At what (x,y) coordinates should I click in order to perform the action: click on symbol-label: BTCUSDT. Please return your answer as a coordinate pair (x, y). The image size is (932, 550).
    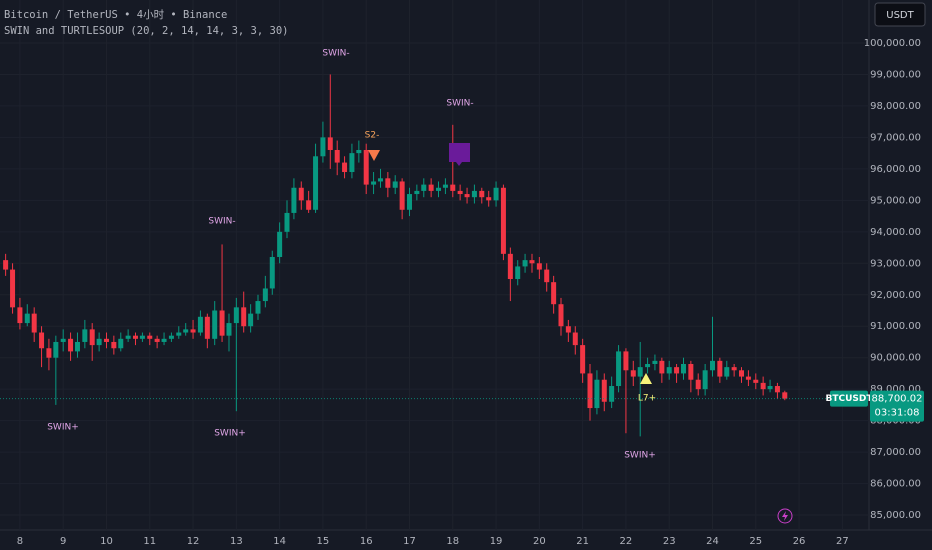
    Looking at the image, I should click on (849, 399).